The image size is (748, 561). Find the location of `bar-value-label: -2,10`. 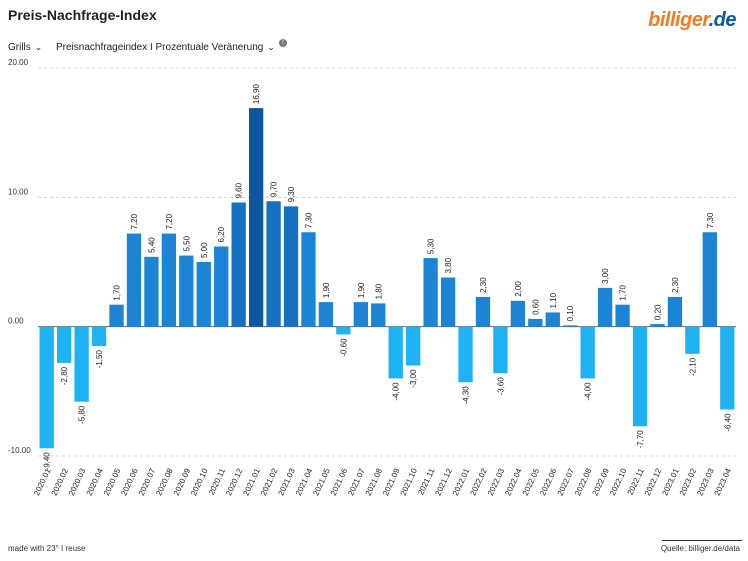

bar-value-label: -2,10 is located at coordinates (692, 366).